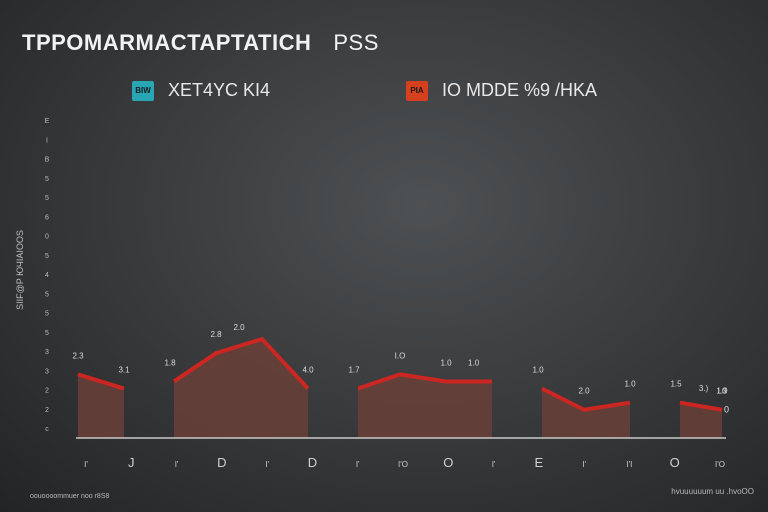 This screenshot has height=512, width=768. I want to click on teal-chart-icon: BIW, so click(143, 90).